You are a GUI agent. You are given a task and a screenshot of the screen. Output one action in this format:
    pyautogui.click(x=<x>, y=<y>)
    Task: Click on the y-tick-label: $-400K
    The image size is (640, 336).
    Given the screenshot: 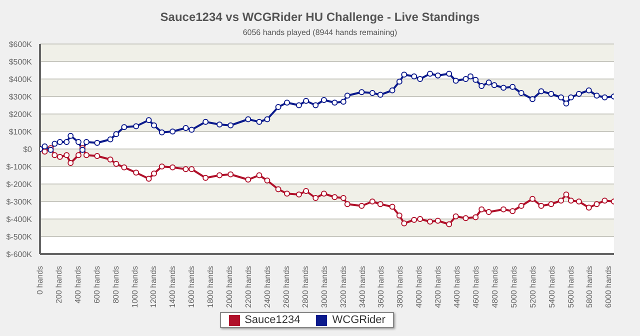 What is the action you would take?
    pyautogui.click(x=19, y=219)
    